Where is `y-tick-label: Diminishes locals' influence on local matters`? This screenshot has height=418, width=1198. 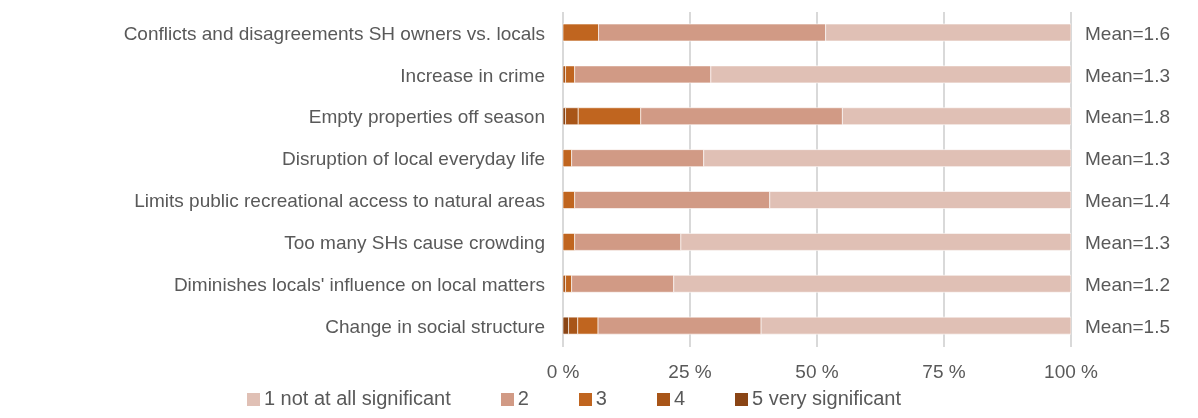
y-tick-label: Diminishes locals' influence on local matters is located at coordinates (359, 284).